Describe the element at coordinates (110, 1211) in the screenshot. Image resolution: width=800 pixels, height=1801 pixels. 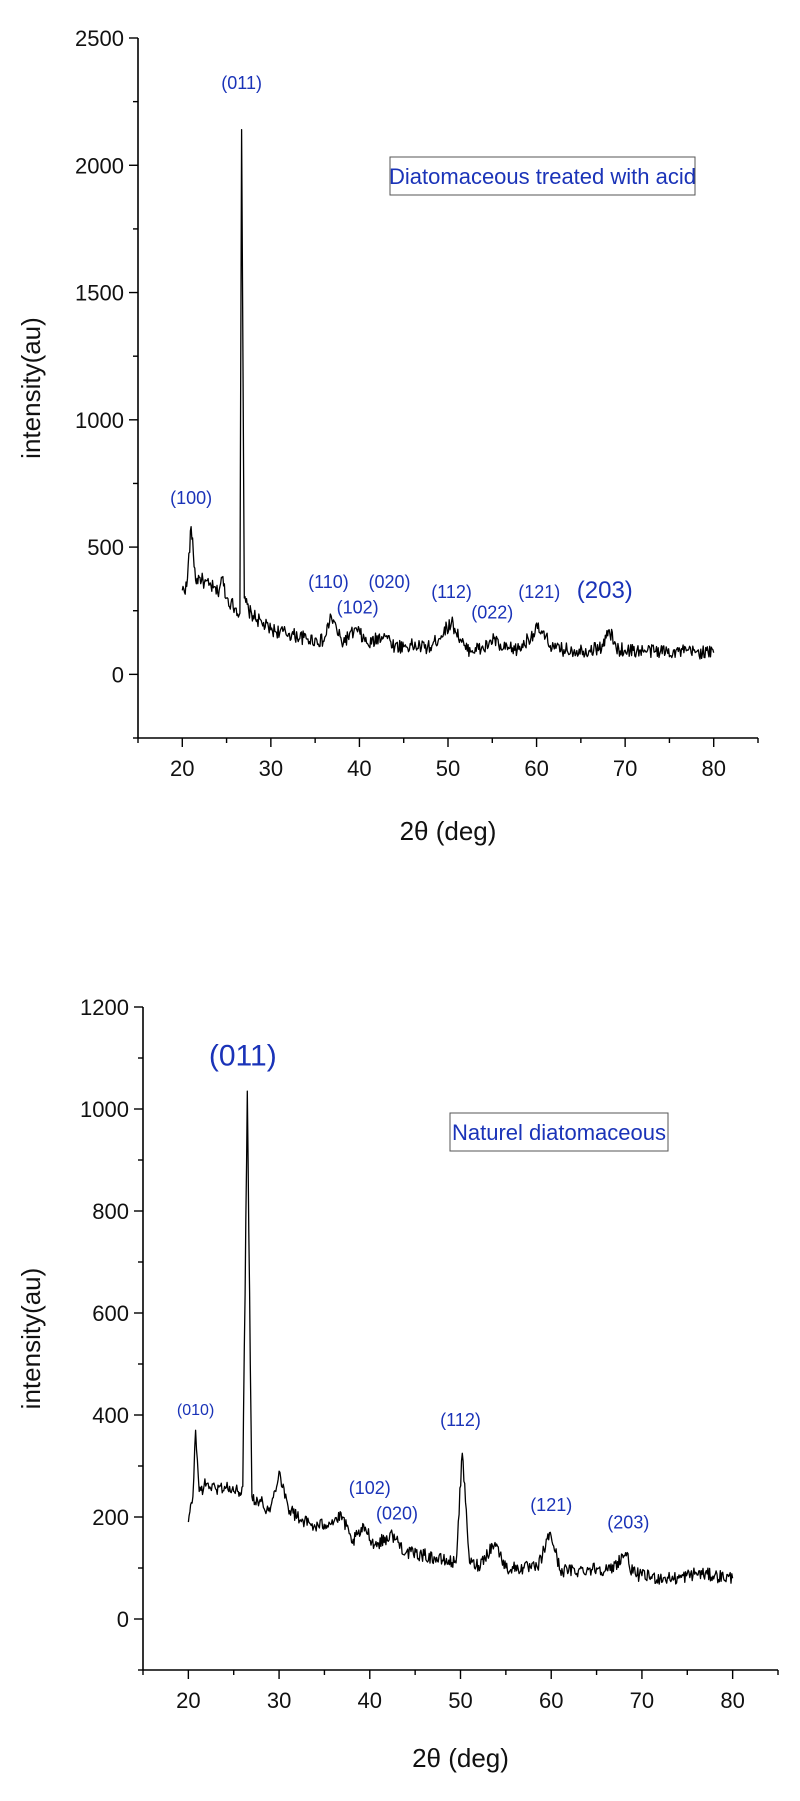
I see `y-tick-label: 800` at that location.